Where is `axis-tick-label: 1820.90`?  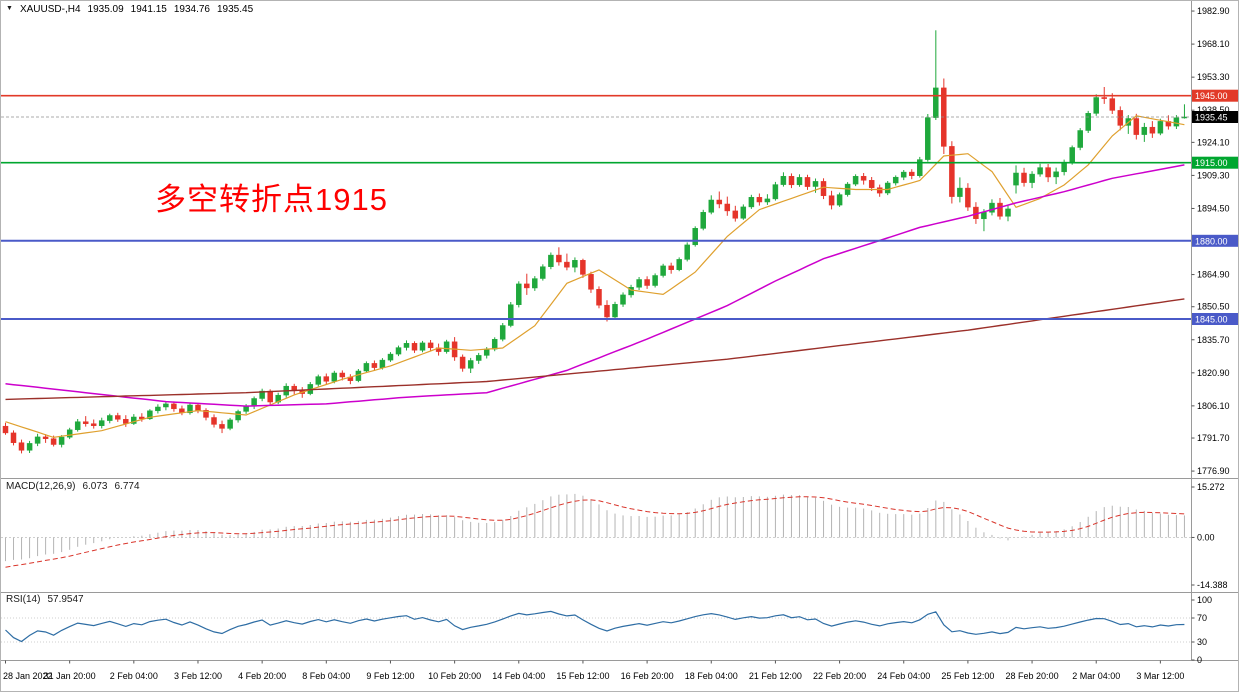 axis-tick-label: 1820.90 is located at coordinates (1213, 373).